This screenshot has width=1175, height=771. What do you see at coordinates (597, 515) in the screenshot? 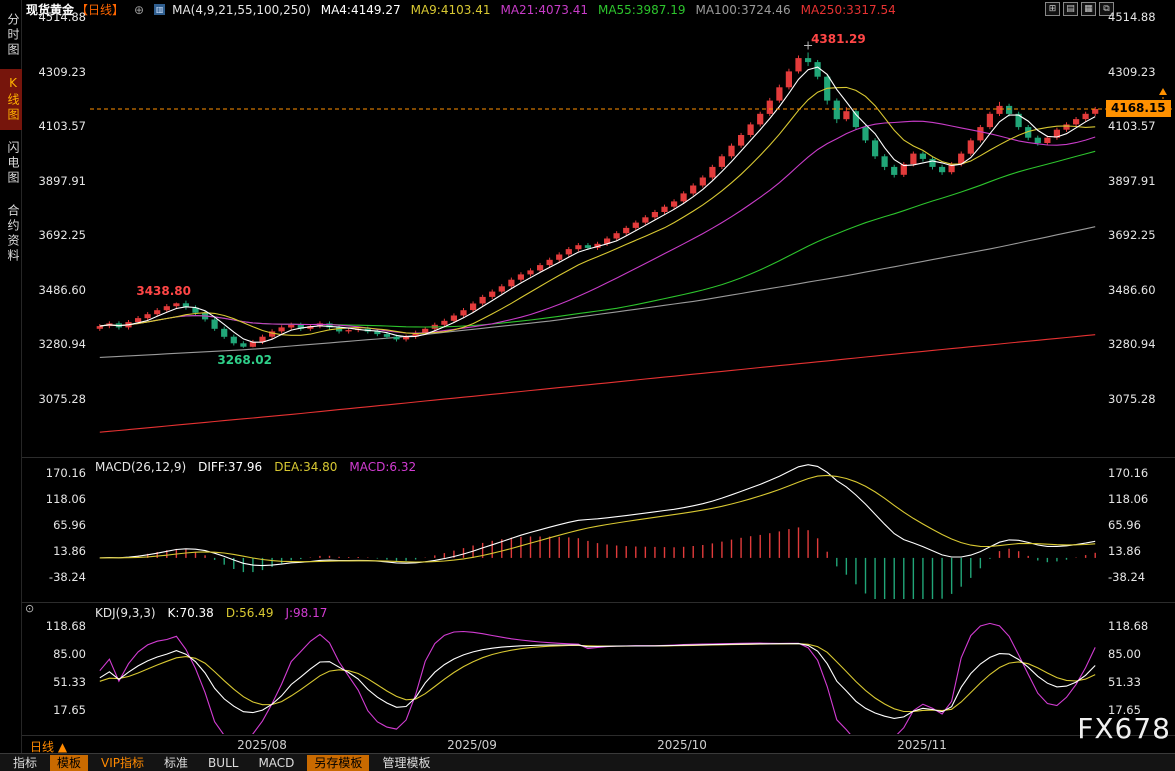
I see `diff-line` at bounding box center [597, 515].